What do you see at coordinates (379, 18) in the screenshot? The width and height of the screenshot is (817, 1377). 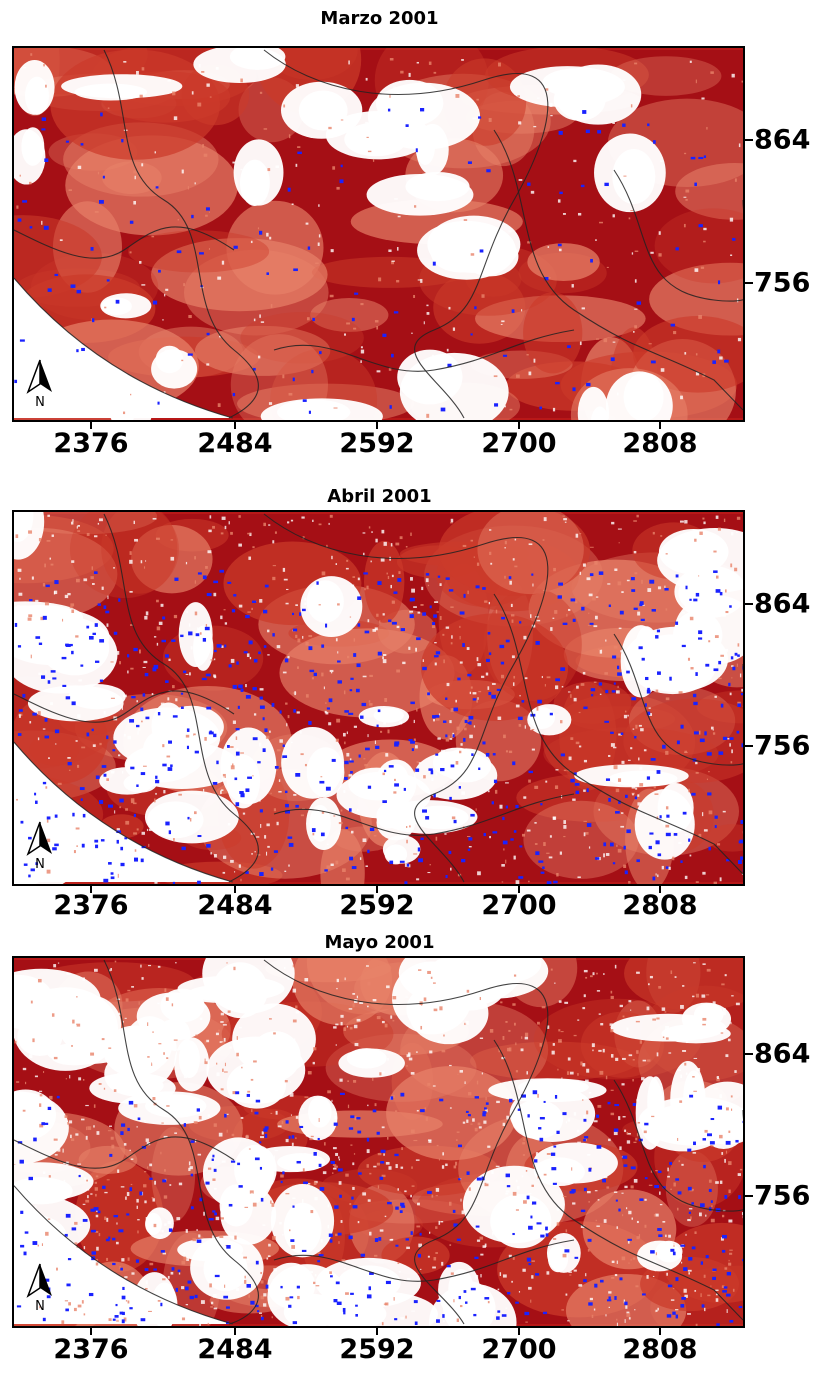 I see `panel-title: Marzo 2001` at bounding box center [379, 18].